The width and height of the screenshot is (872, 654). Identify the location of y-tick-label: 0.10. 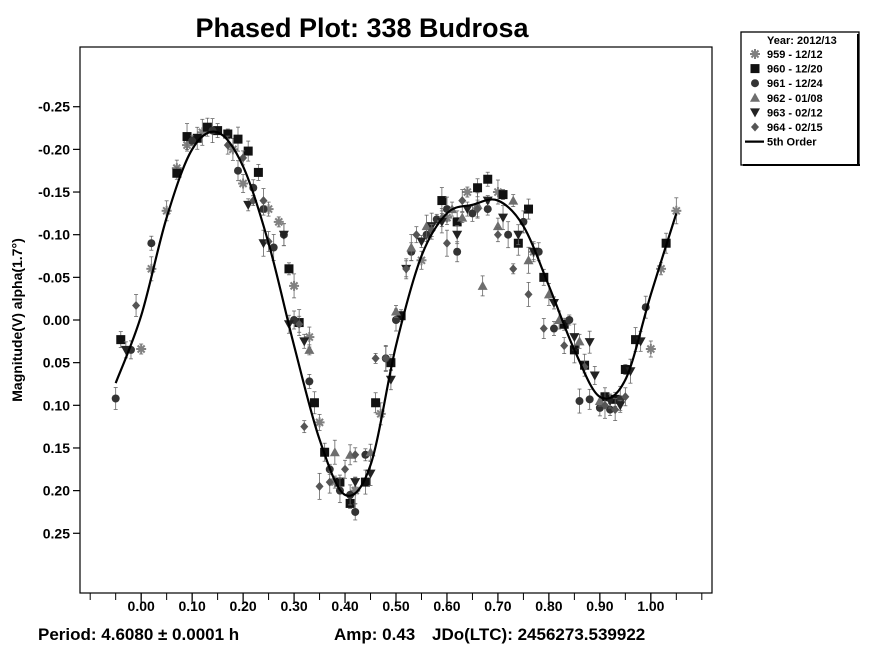
(56, 405).